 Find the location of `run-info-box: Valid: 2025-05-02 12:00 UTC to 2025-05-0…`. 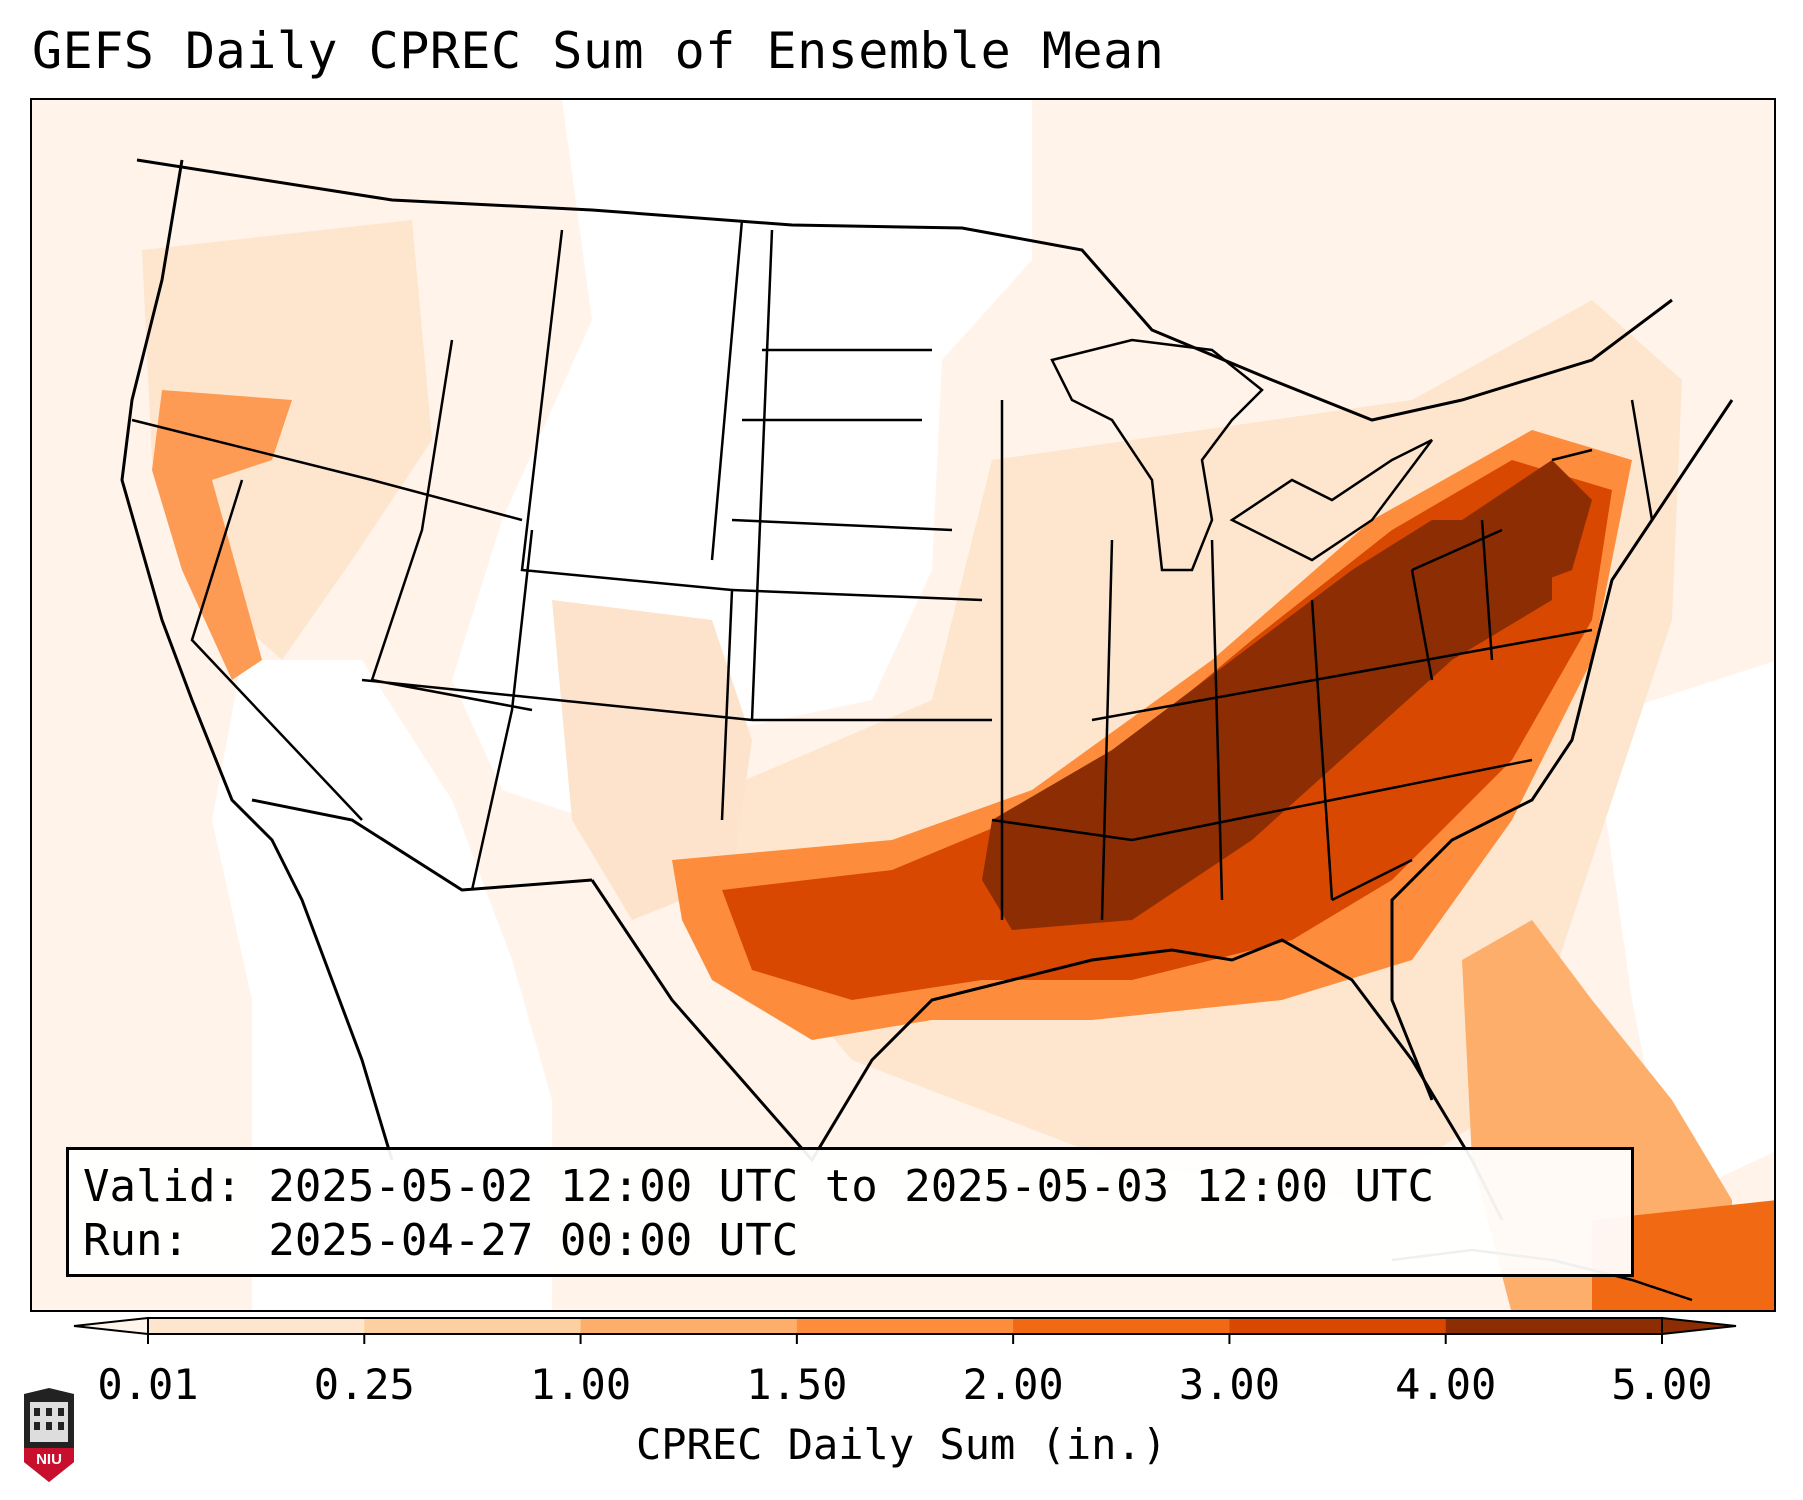

run-info-box: Valid: 2025-05-02 12:00 UTC to 2025-05-0… is located at coordinates (850, 1212).